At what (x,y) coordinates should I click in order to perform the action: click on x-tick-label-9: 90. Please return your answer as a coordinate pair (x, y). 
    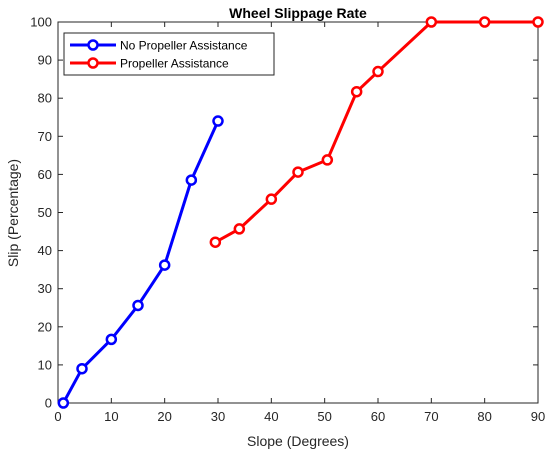
    Looking at the image, I should click on (538, 416).